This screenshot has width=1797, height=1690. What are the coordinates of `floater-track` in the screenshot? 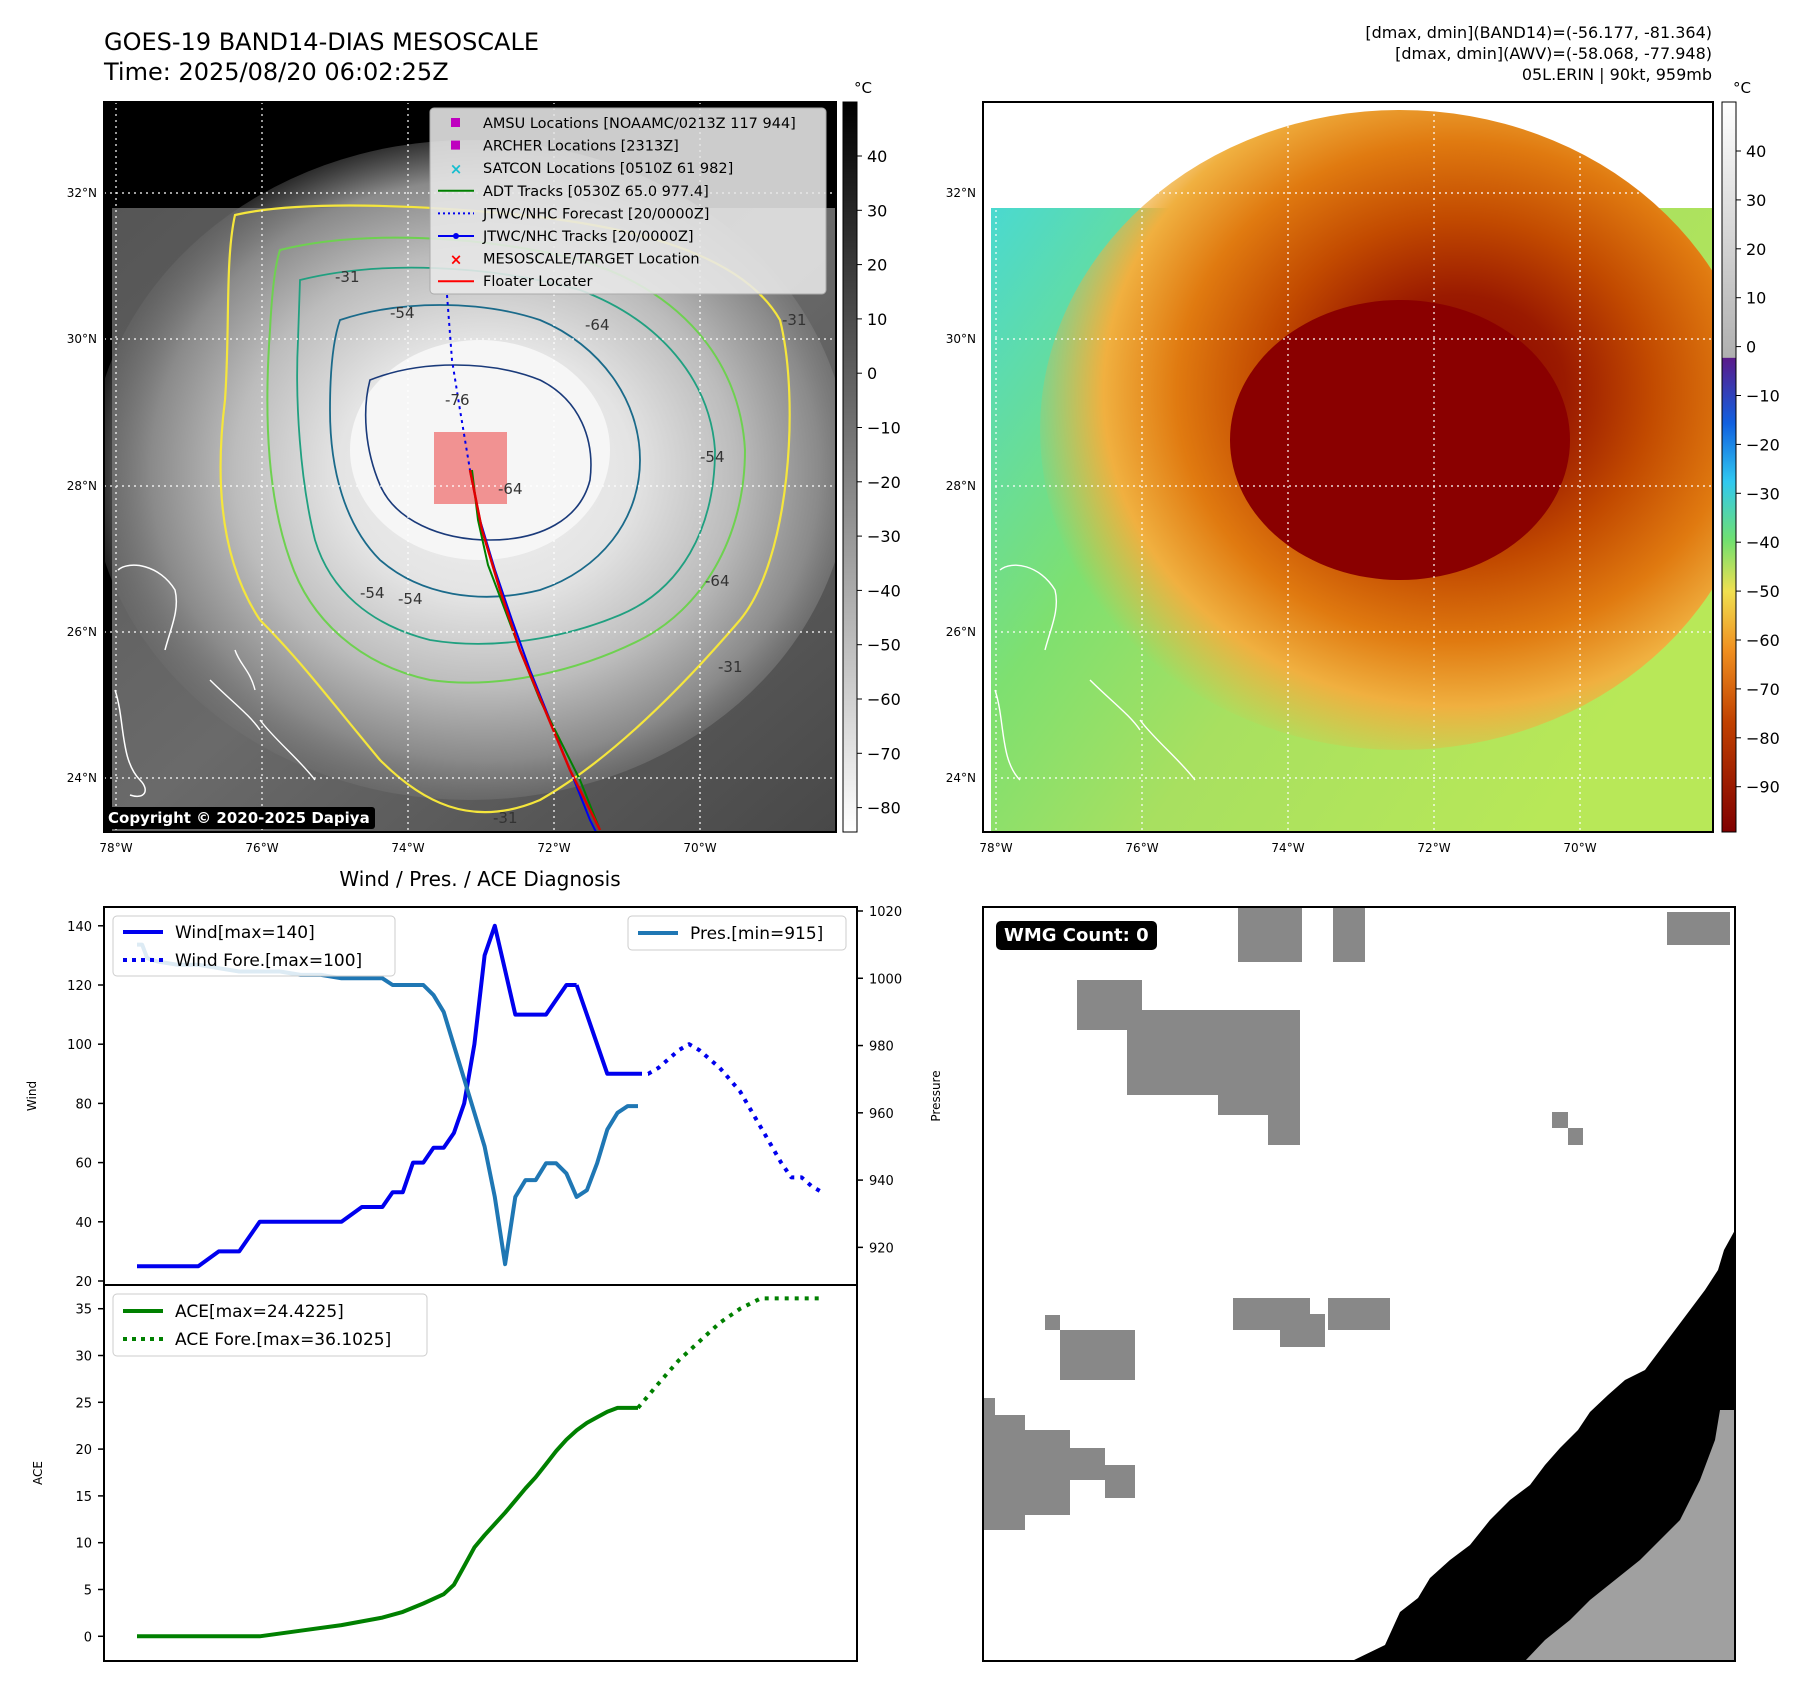 It's located at (535, 650).